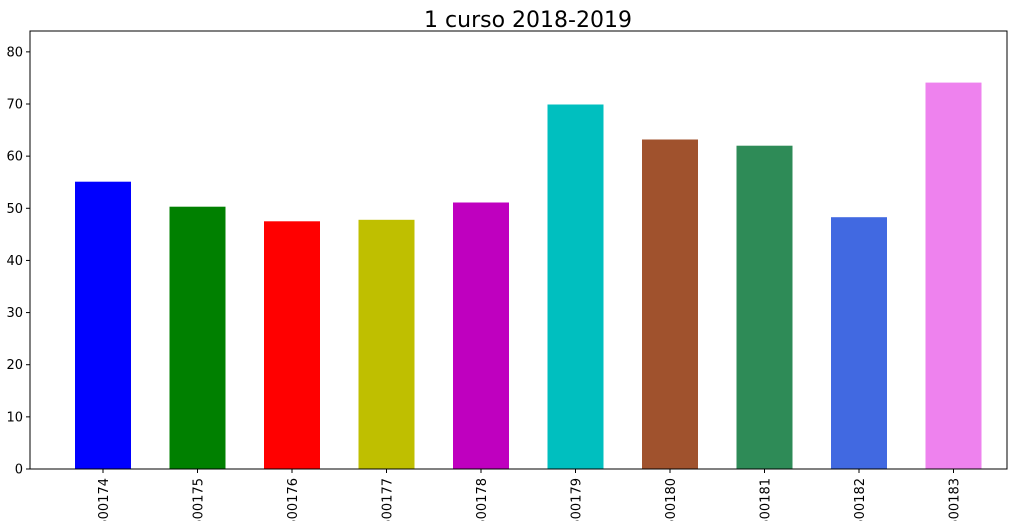 This screenshot has width=1020, height=521. I want to click on y-axis: 0 10 20 30 40 50 60 70 80, so click(18, 261).